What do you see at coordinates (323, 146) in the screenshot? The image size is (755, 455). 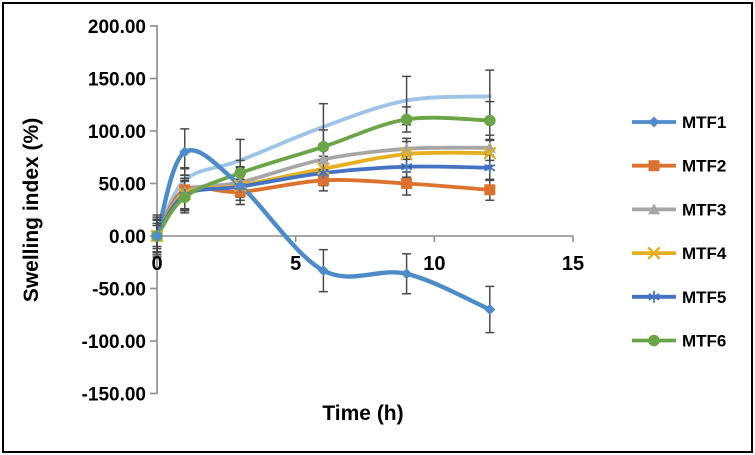 I see `marker-MTF6-6h` at bounding box center [323, 146].